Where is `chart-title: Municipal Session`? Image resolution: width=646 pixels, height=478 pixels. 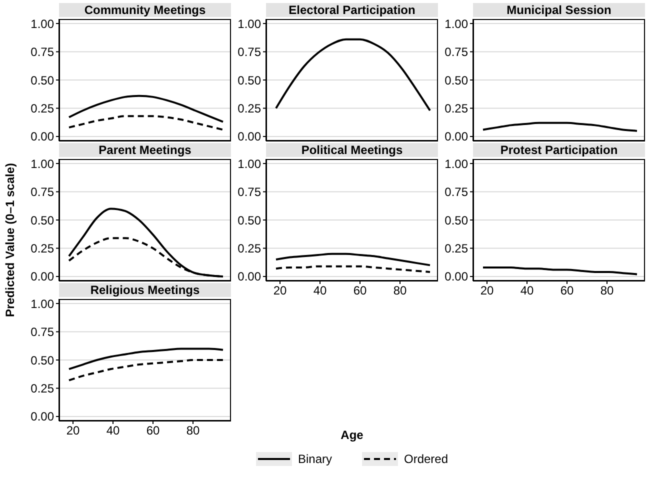 chart-title: Municipal Session is located at coordinates (559, 10).